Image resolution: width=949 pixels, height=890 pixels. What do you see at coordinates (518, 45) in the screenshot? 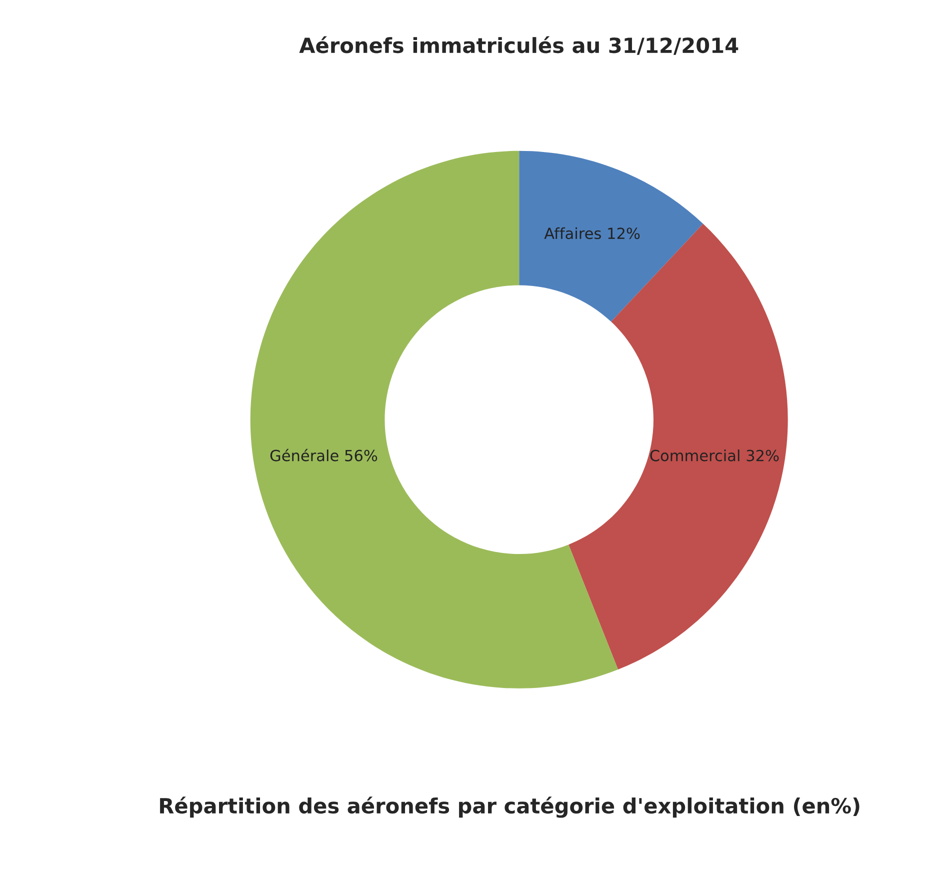
I see `chart-title: Aéronefs immatriculés au 31/12/2014` at bounding box center [518, 45].